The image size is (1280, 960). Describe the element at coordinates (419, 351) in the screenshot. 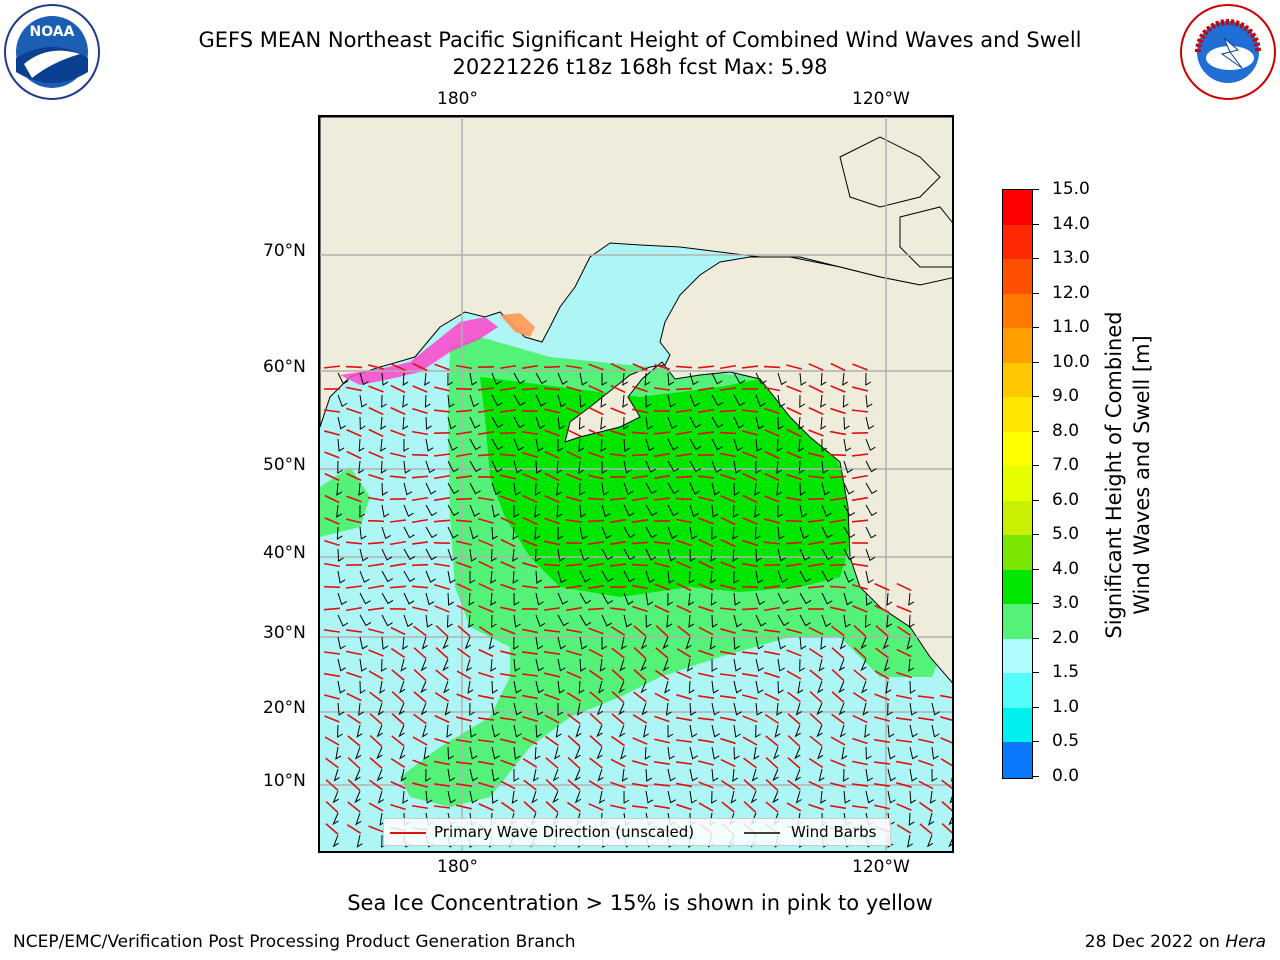

I see `sea-ice-bering` at that location.